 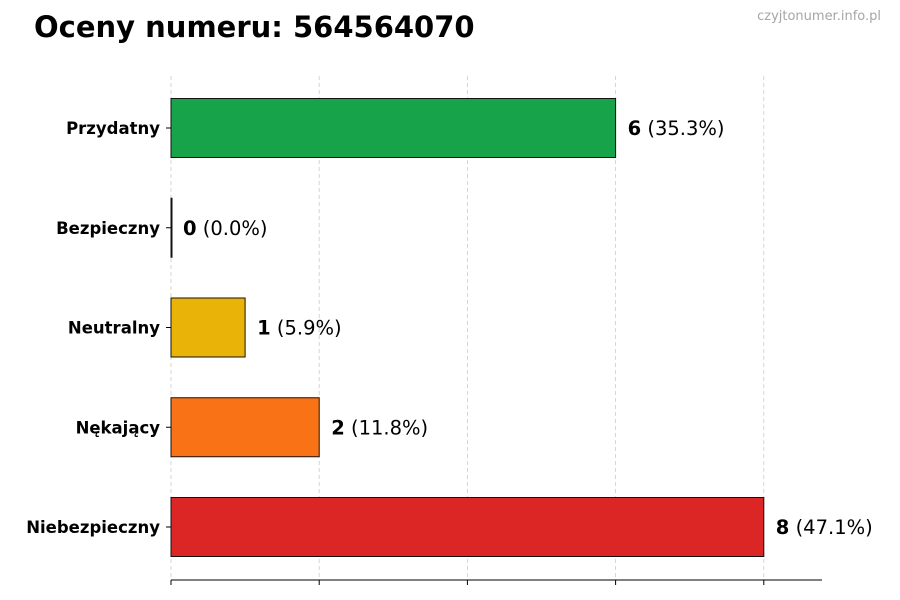 I want to click on value-count: 0, so click(x=190, y=228).